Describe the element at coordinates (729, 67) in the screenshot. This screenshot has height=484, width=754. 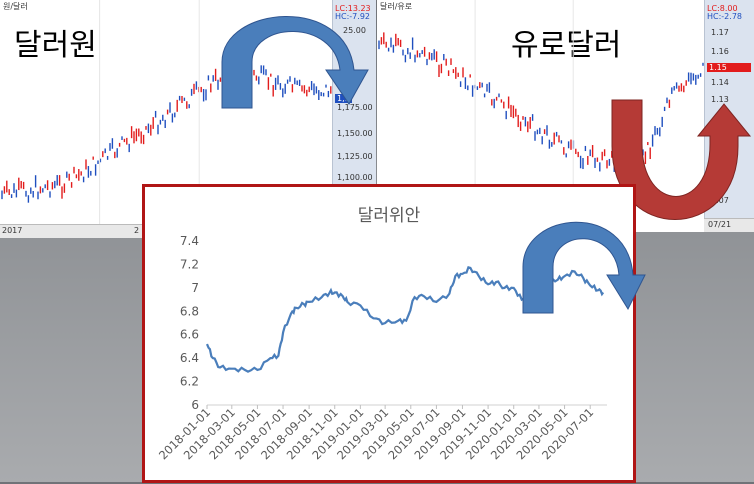
I see `eur-price-box: 1.15` at that location.